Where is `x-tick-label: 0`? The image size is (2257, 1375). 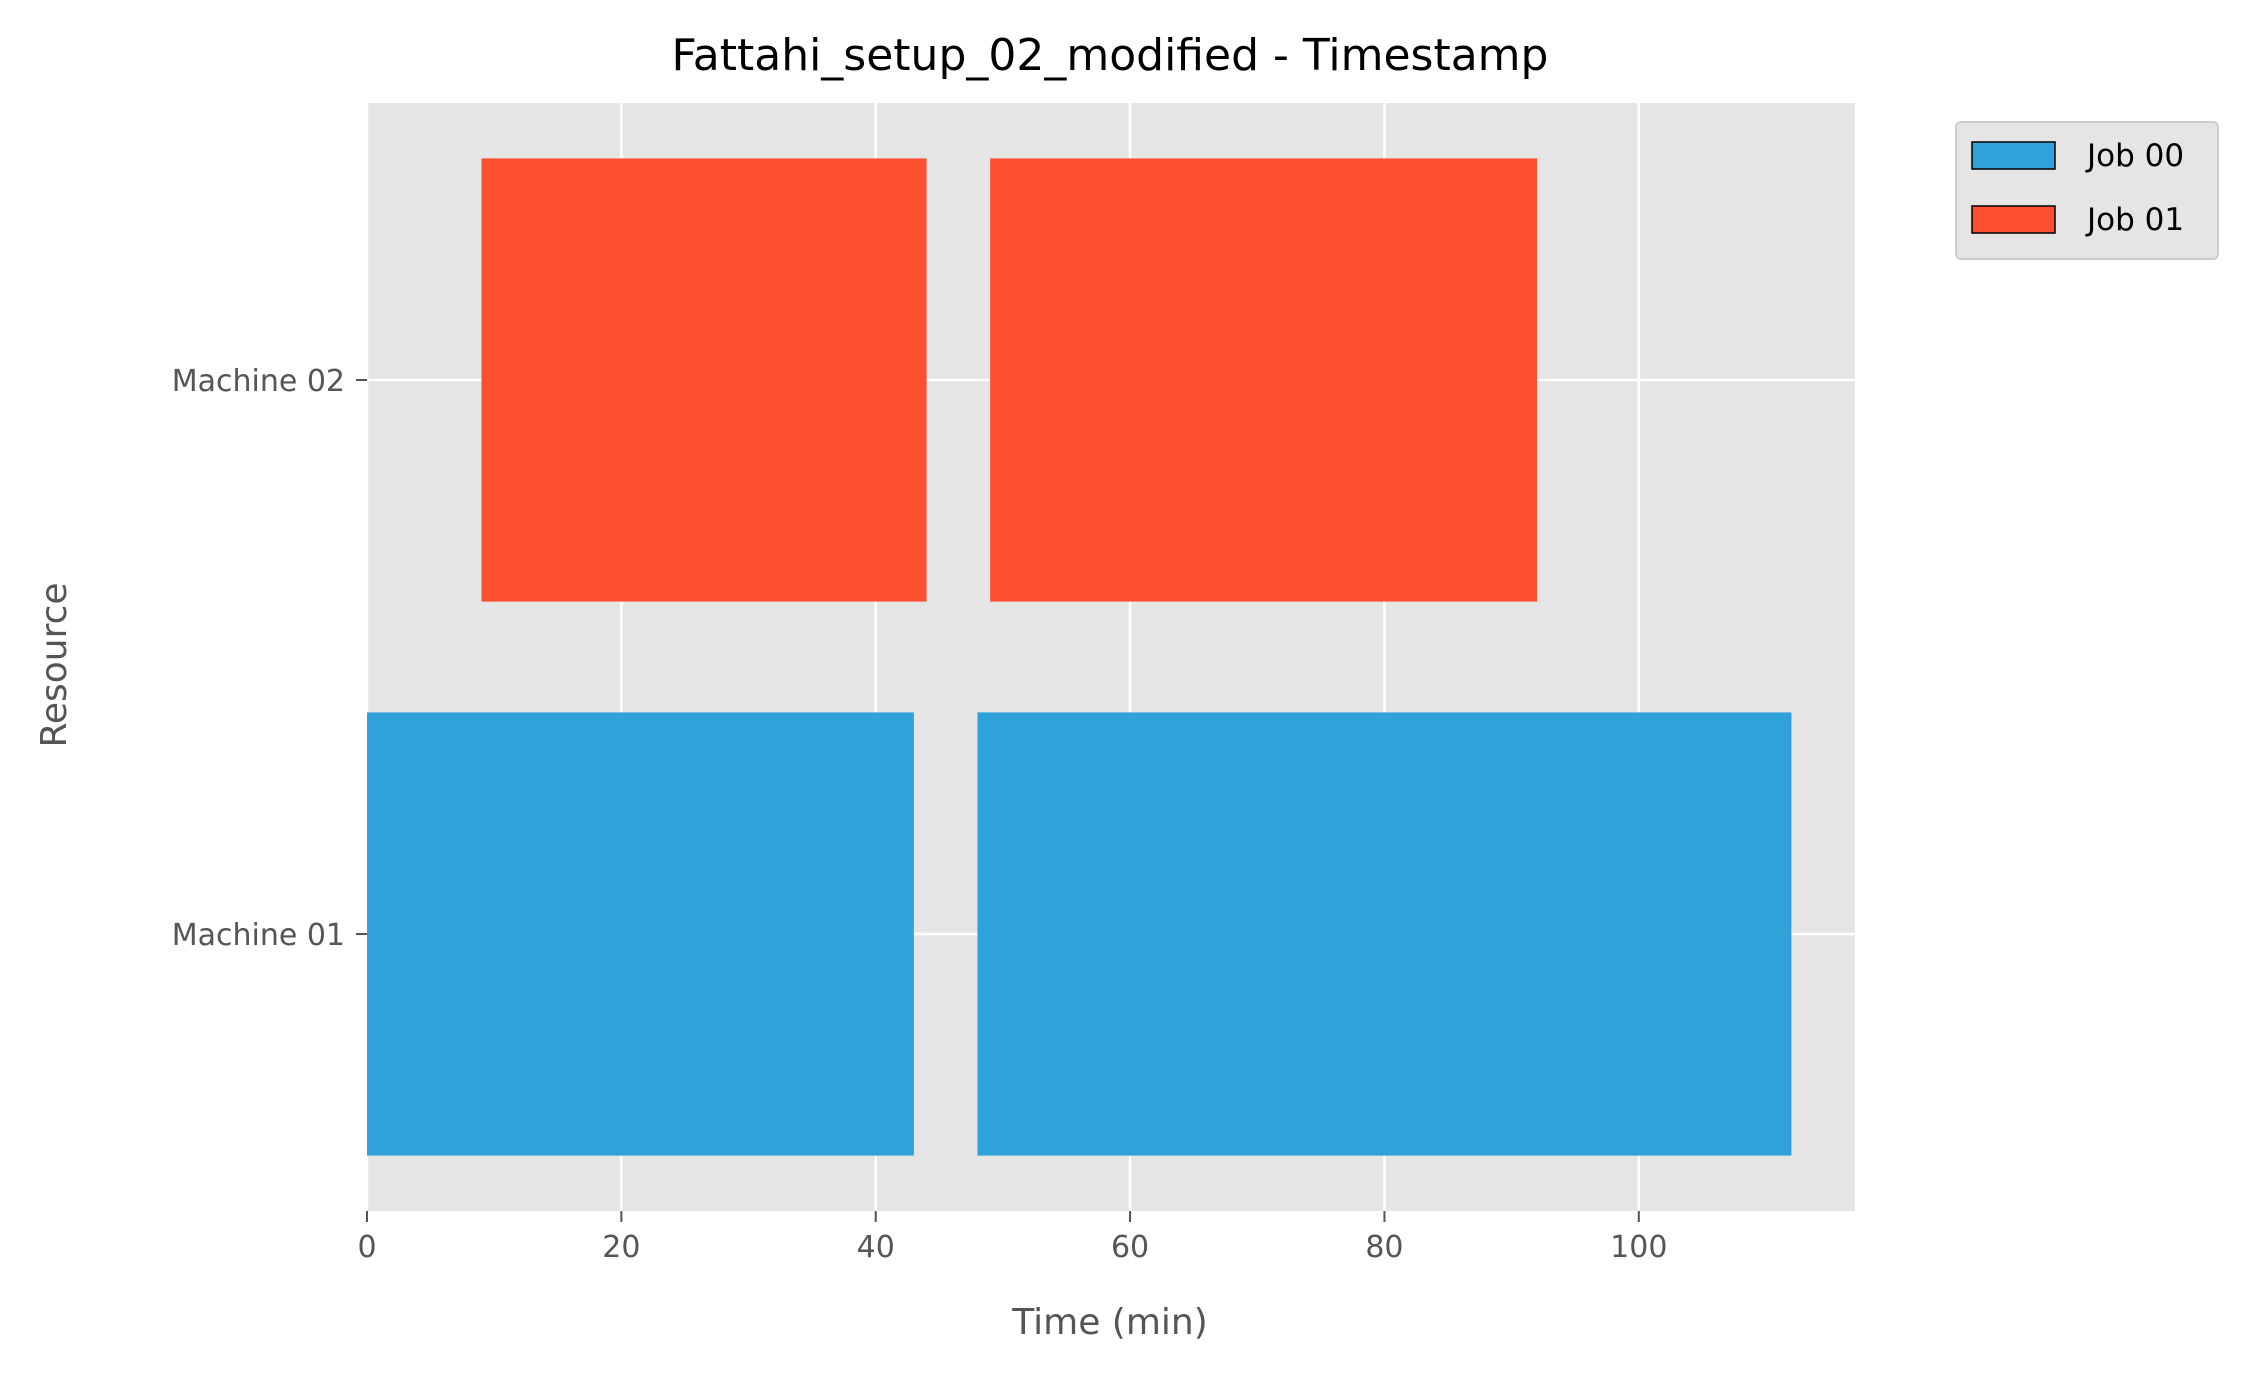 x-tick-label: 0 is located at coordinates (366, 1247).